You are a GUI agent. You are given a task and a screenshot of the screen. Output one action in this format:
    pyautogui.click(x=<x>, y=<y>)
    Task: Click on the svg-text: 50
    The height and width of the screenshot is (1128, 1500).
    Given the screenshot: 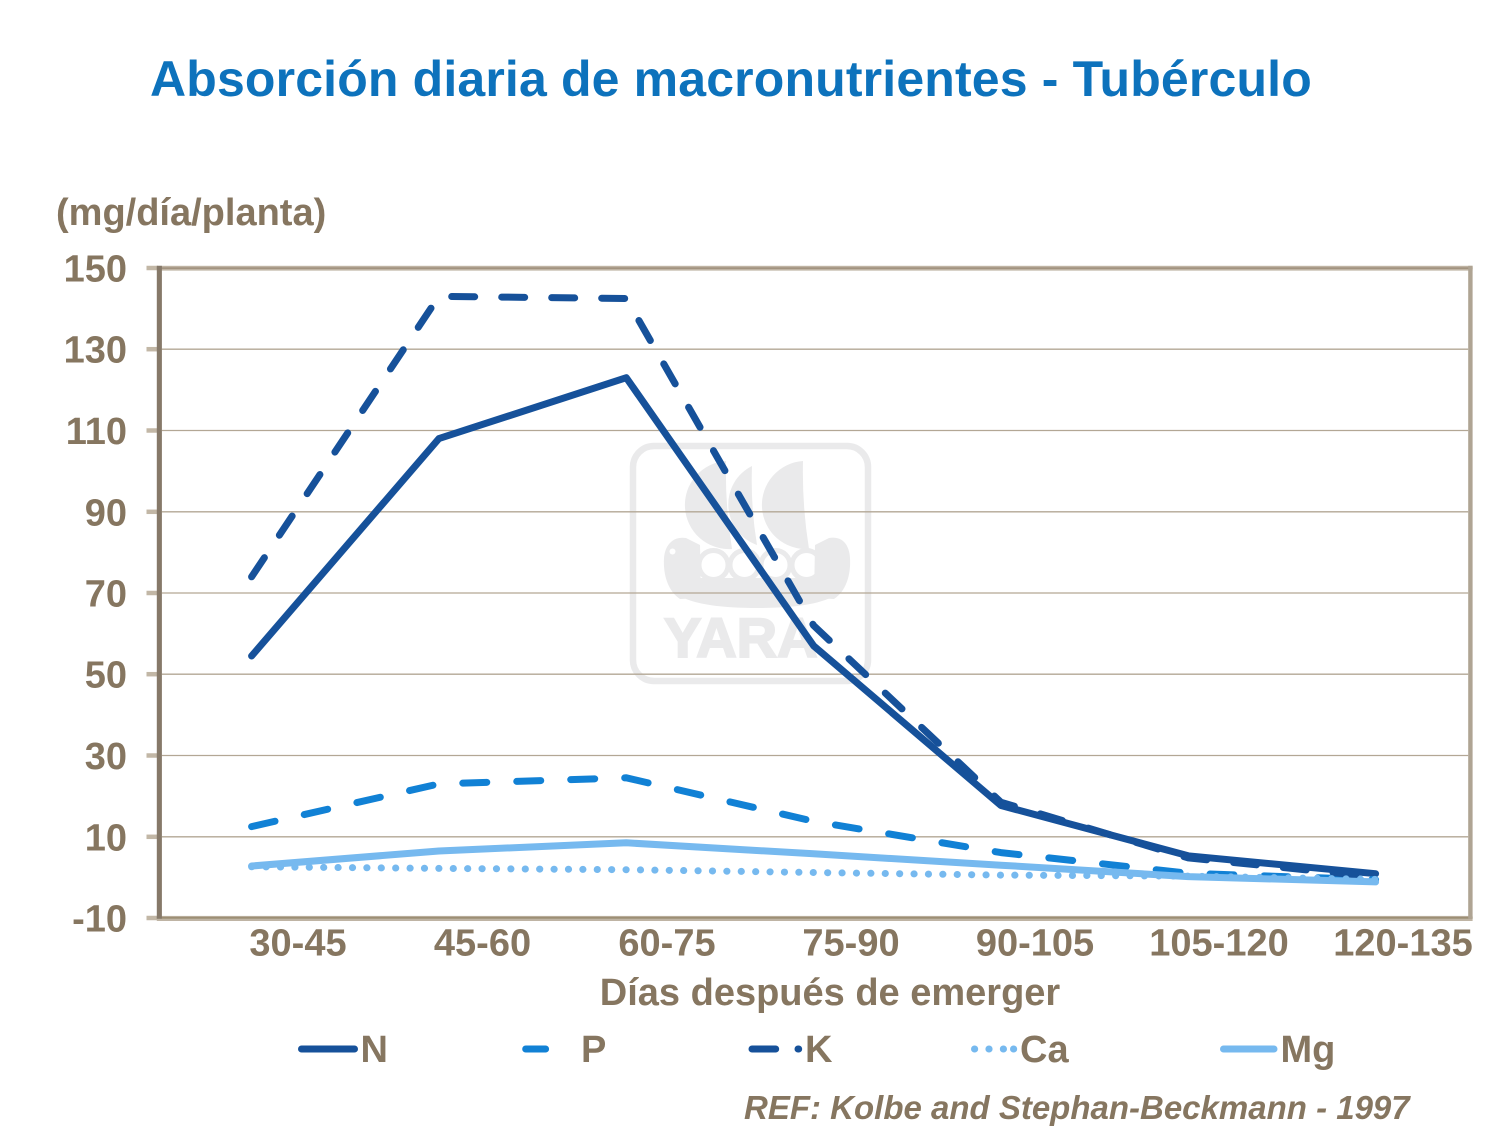 What is the action you would take?
    pyautogui.click(x=106, y=676)
    